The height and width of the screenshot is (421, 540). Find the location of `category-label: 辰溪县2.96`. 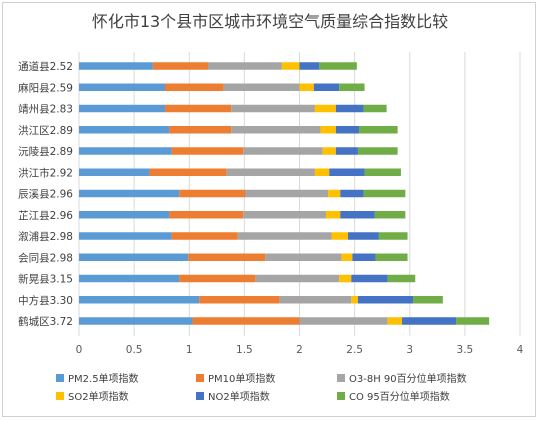

category-label: 辰溪县2.96 is located at coordinates (45, 195).